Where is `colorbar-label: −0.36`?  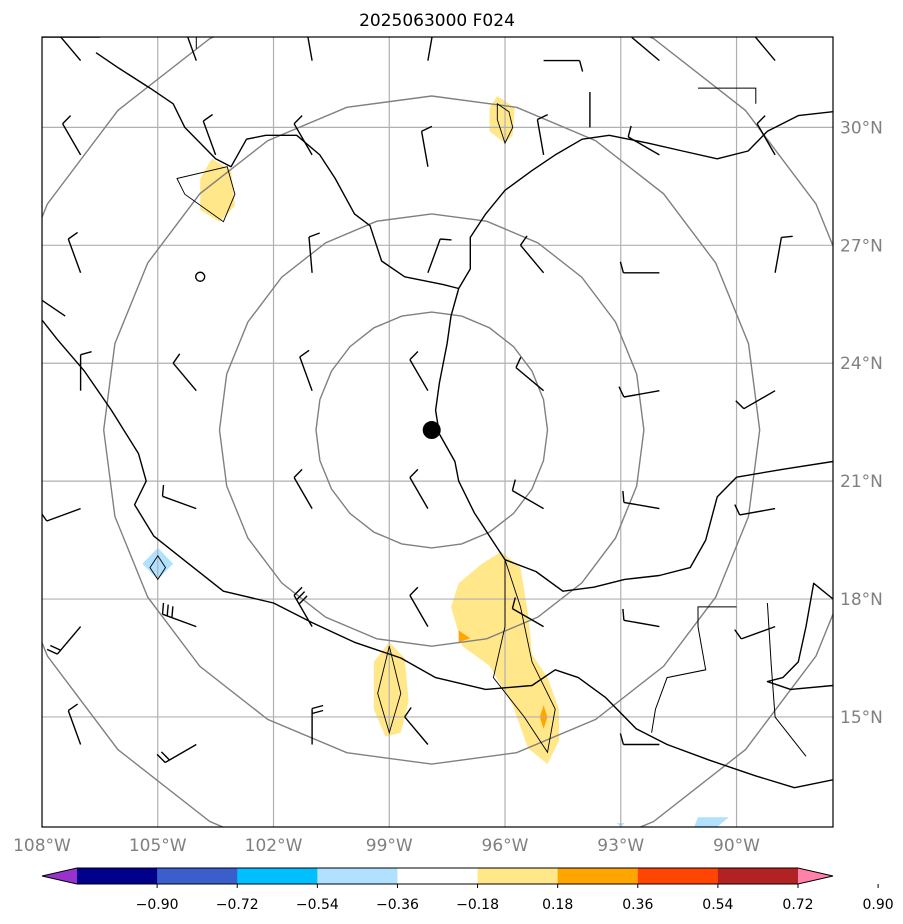 colorbar-label: −0.36 is located at coordinates (397, 905).